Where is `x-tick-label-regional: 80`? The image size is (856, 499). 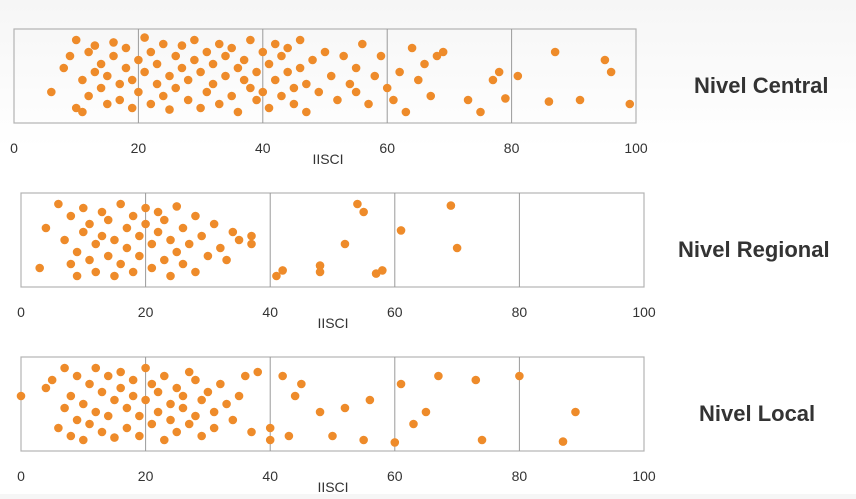 x-tick-label-regional: 80 is located at coordinates (520, 312).